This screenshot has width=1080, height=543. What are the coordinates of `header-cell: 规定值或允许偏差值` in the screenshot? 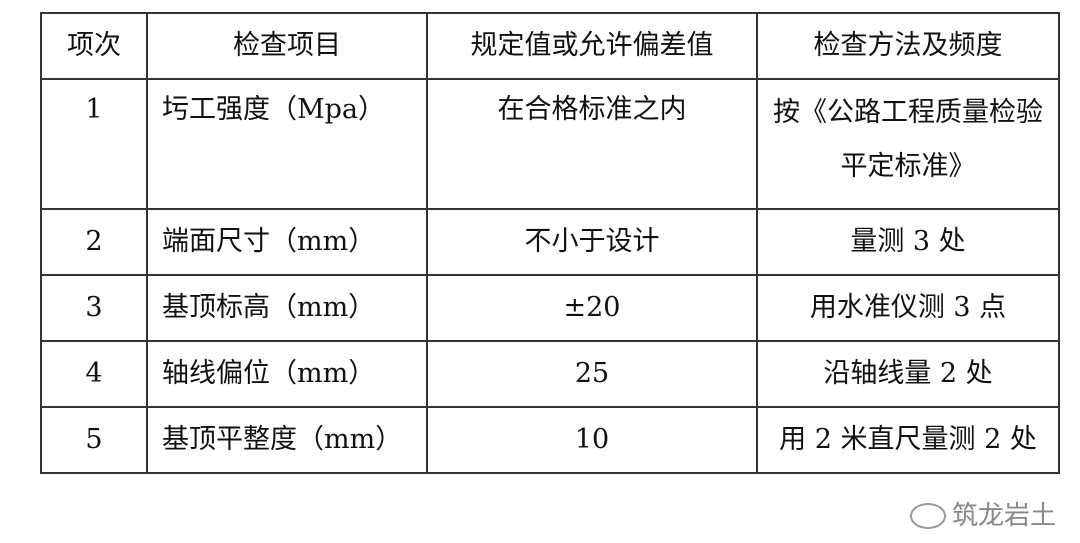 It's located at (592, 46).